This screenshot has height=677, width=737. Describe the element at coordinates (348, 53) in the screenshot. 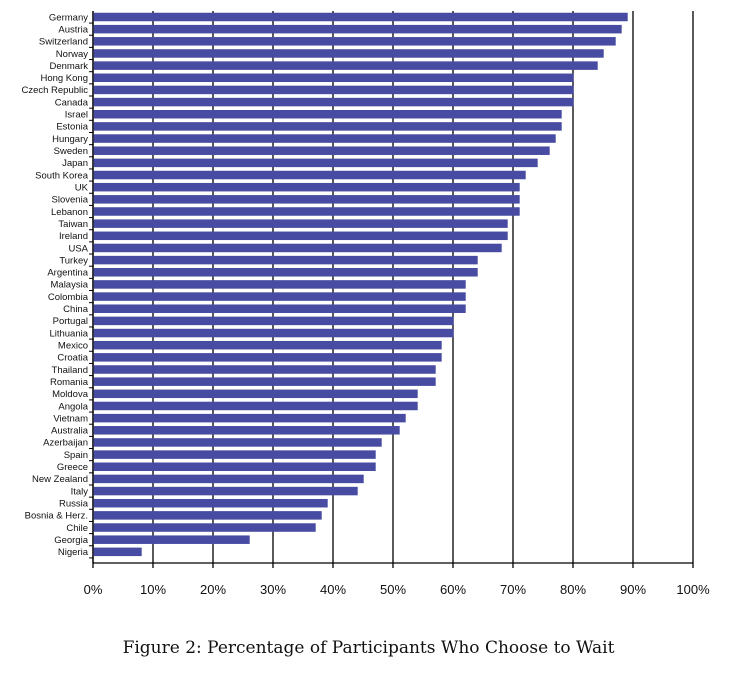

I see `bar-norway` at that location.